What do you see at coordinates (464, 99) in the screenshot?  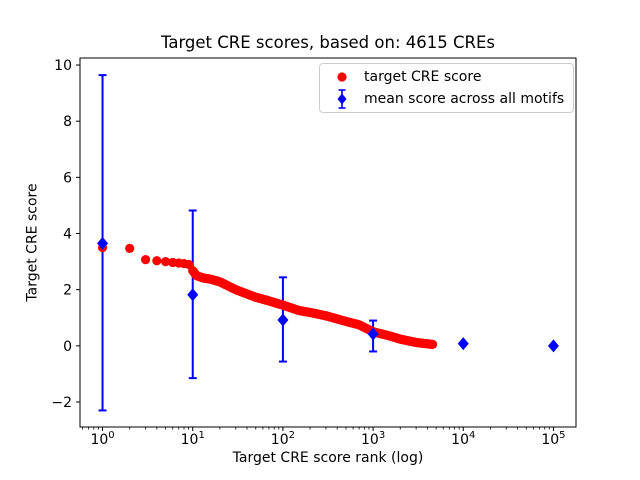 I see `legend-item-label: mean score across all motifs` at bounding box center [464, 99].